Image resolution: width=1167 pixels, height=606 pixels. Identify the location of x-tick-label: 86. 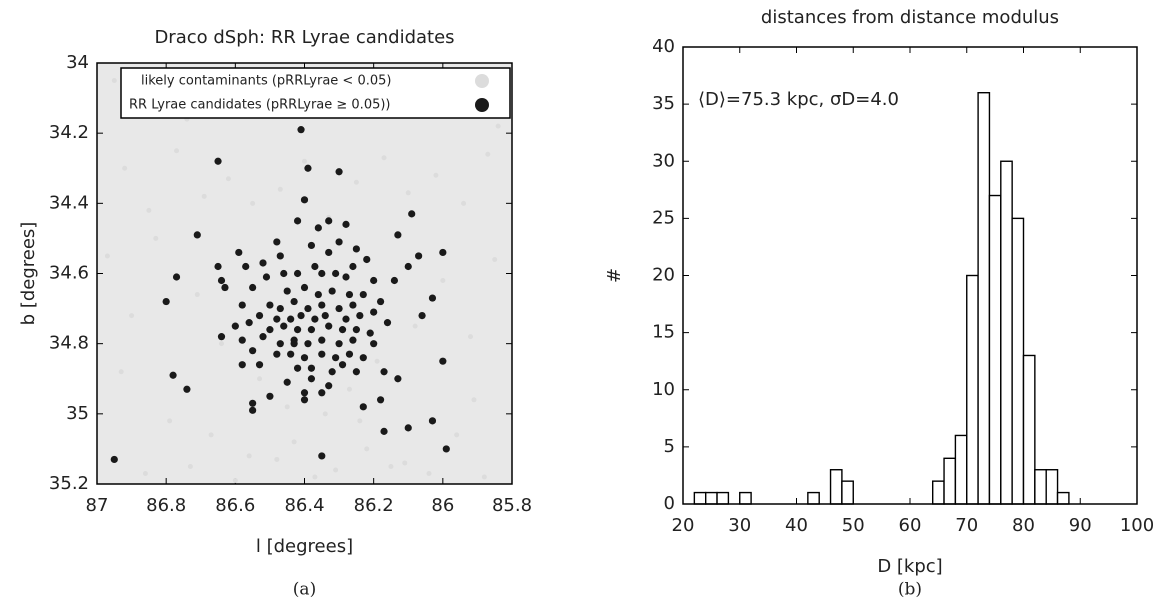
(442, 505).